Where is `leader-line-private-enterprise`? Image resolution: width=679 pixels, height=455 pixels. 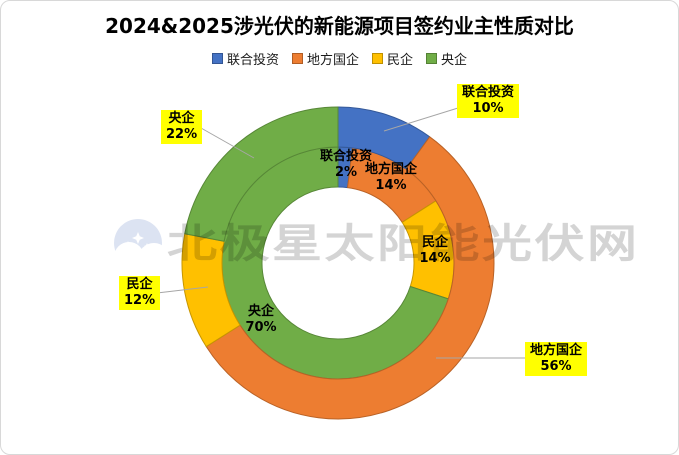
leader-line-private-enterprise is located at coordinates (182, 290).